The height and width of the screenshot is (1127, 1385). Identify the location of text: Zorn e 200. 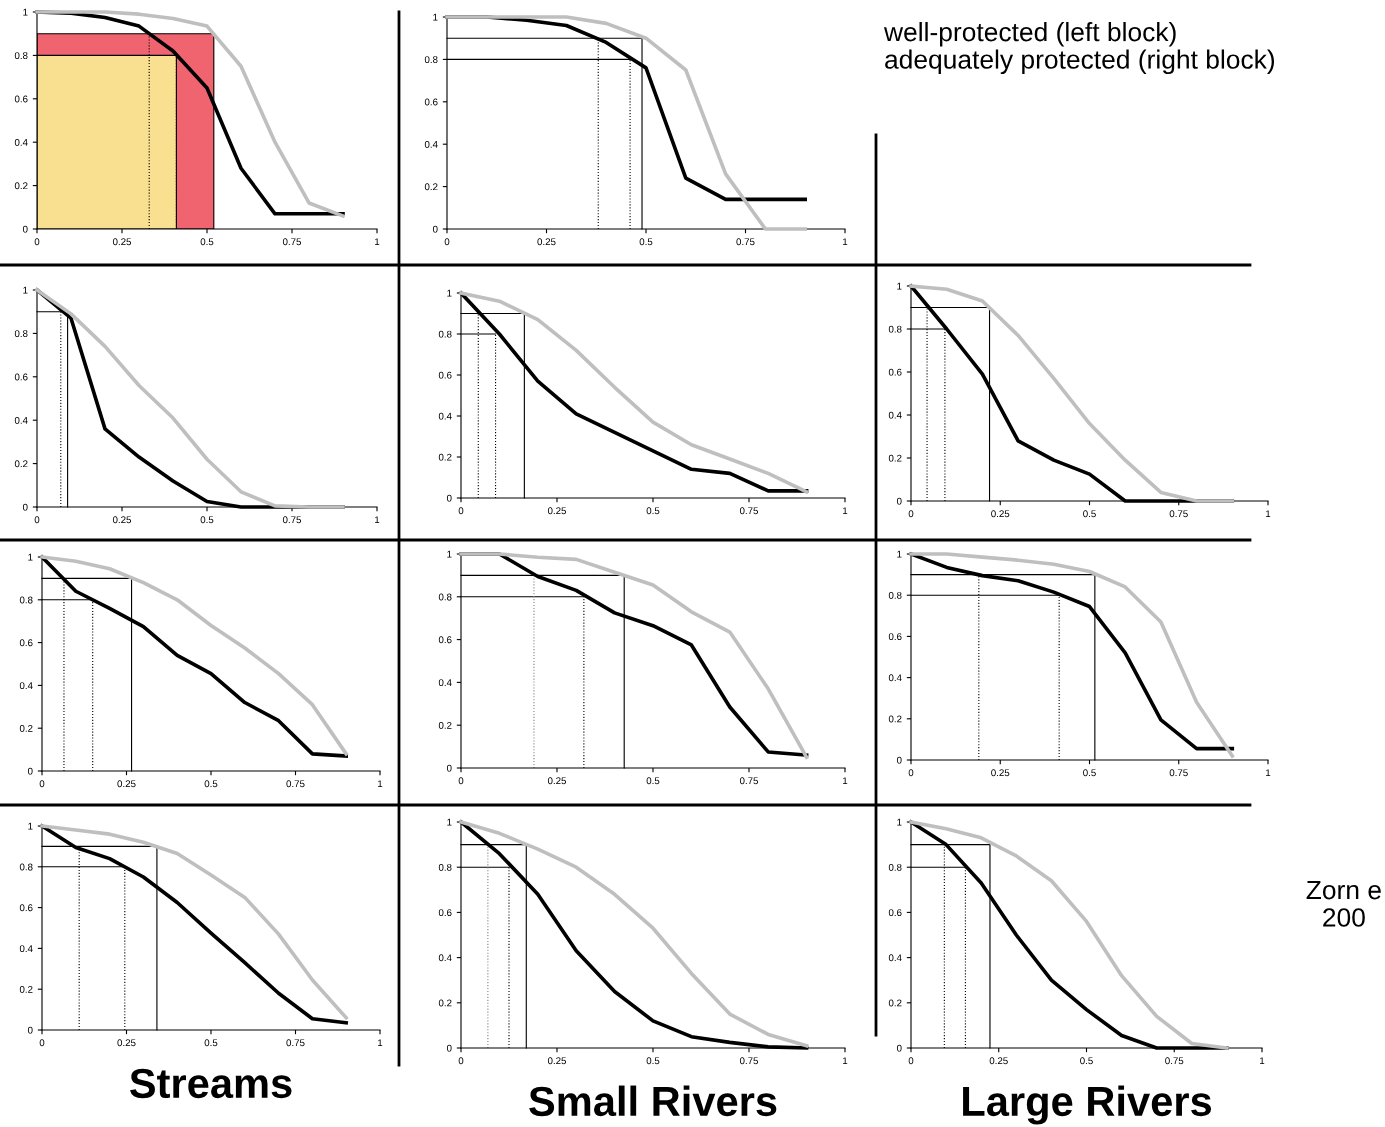
(1343, 903).